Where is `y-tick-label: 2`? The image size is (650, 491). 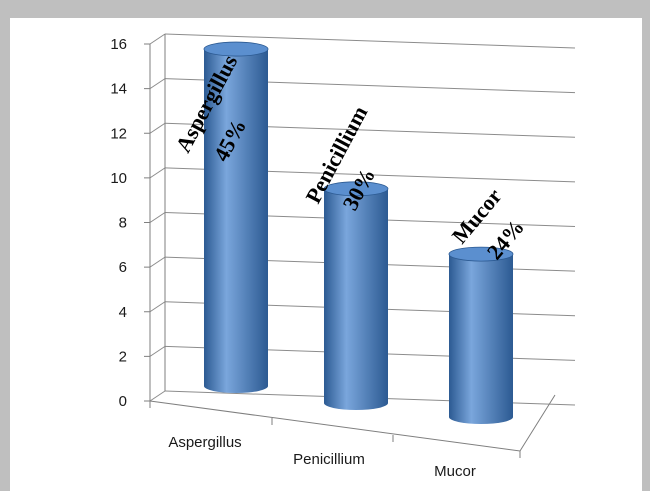 y-tick-label: 2 is located at coordinates (123, 356).